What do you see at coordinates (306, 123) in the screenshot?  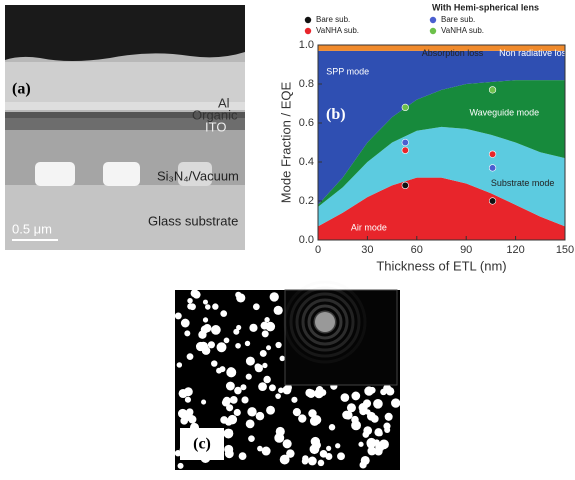 I see `y-tick-label: 0.6` at bounding box center [306, 123].